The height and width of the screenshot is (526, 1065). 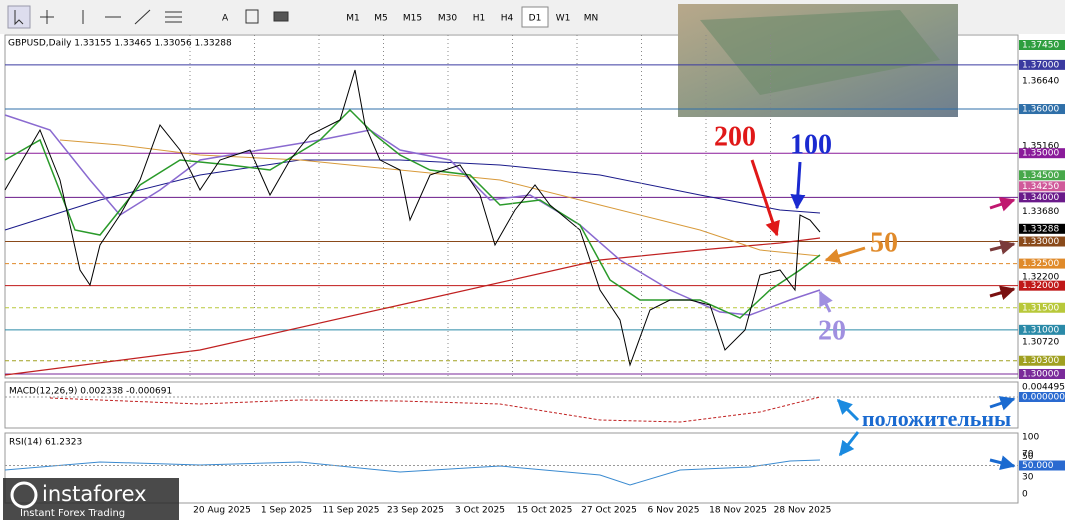 What do you see at coordinates (480, 511) in the screenshot?
I see `date-label: 3 Oct 2025` at bounding box center [480, 511].